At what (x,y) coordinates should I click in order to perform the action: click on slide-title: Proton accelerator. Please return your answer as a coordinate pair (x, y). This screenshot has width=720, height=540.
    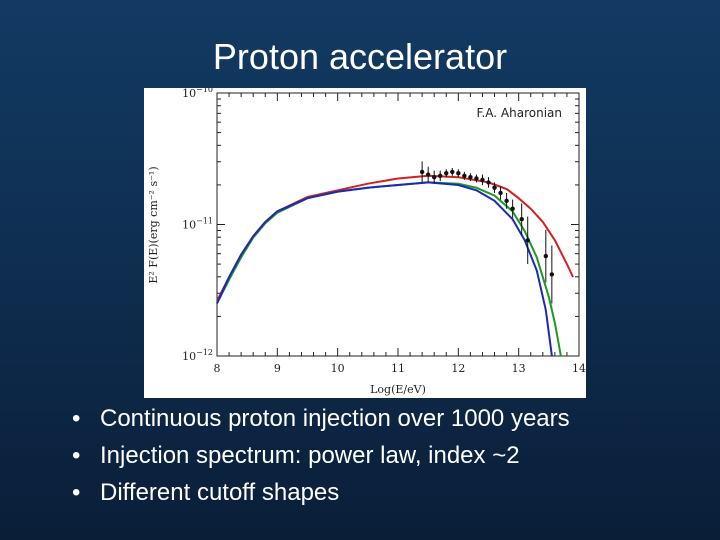
    Looking at the image, I should click on (360, 56).